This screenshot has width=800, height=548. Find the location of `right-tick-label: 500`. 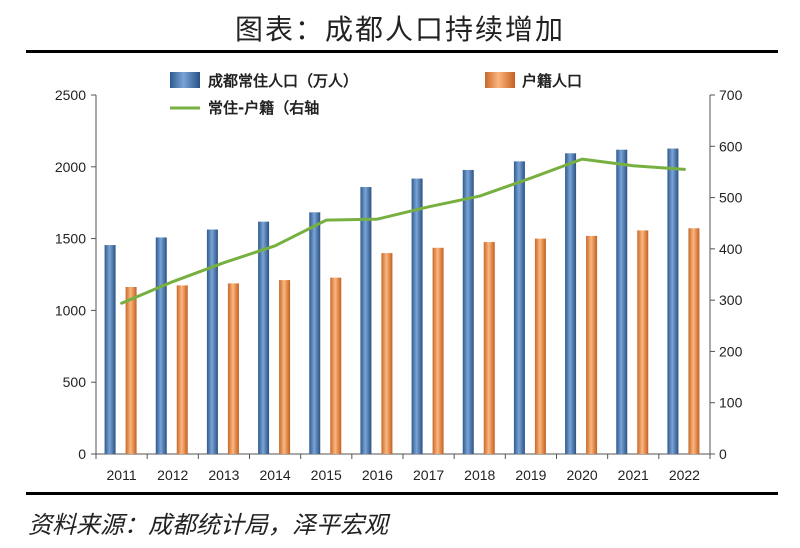

right-tick-label: 500 is located at coordinates (731, 198).